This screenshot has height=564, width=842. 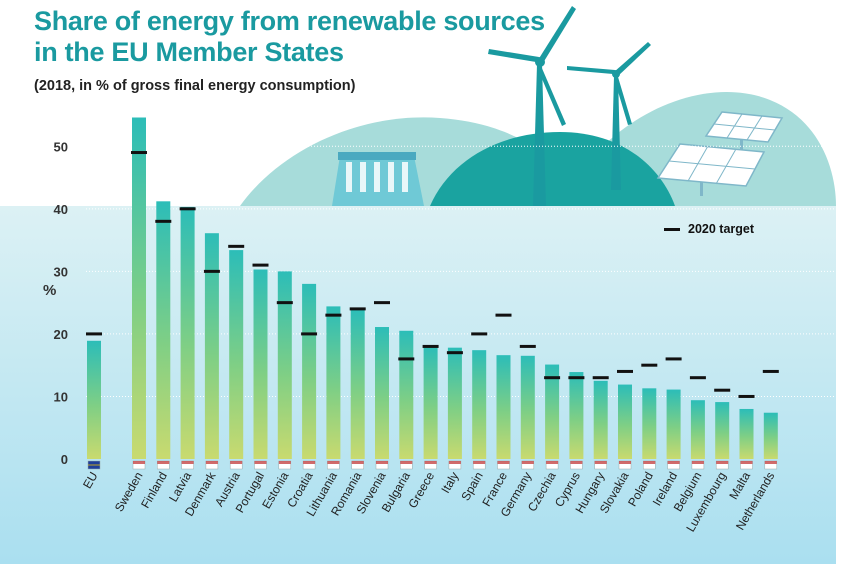 What do you see at coordinates (625, 371) in the screenshot?
I see `target-marker-slovakia` at bounding box center [625, 371].